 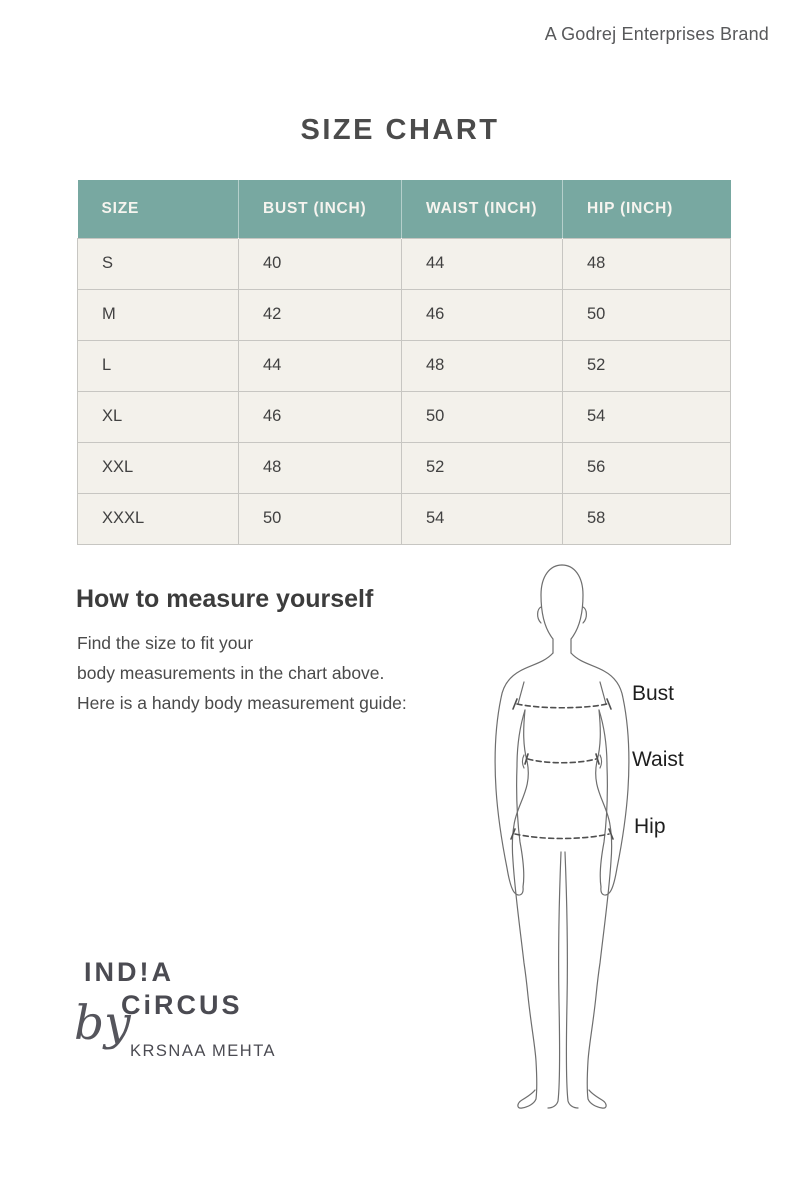 I want to click on waist-cell: 54, so click(x=482, y=518).